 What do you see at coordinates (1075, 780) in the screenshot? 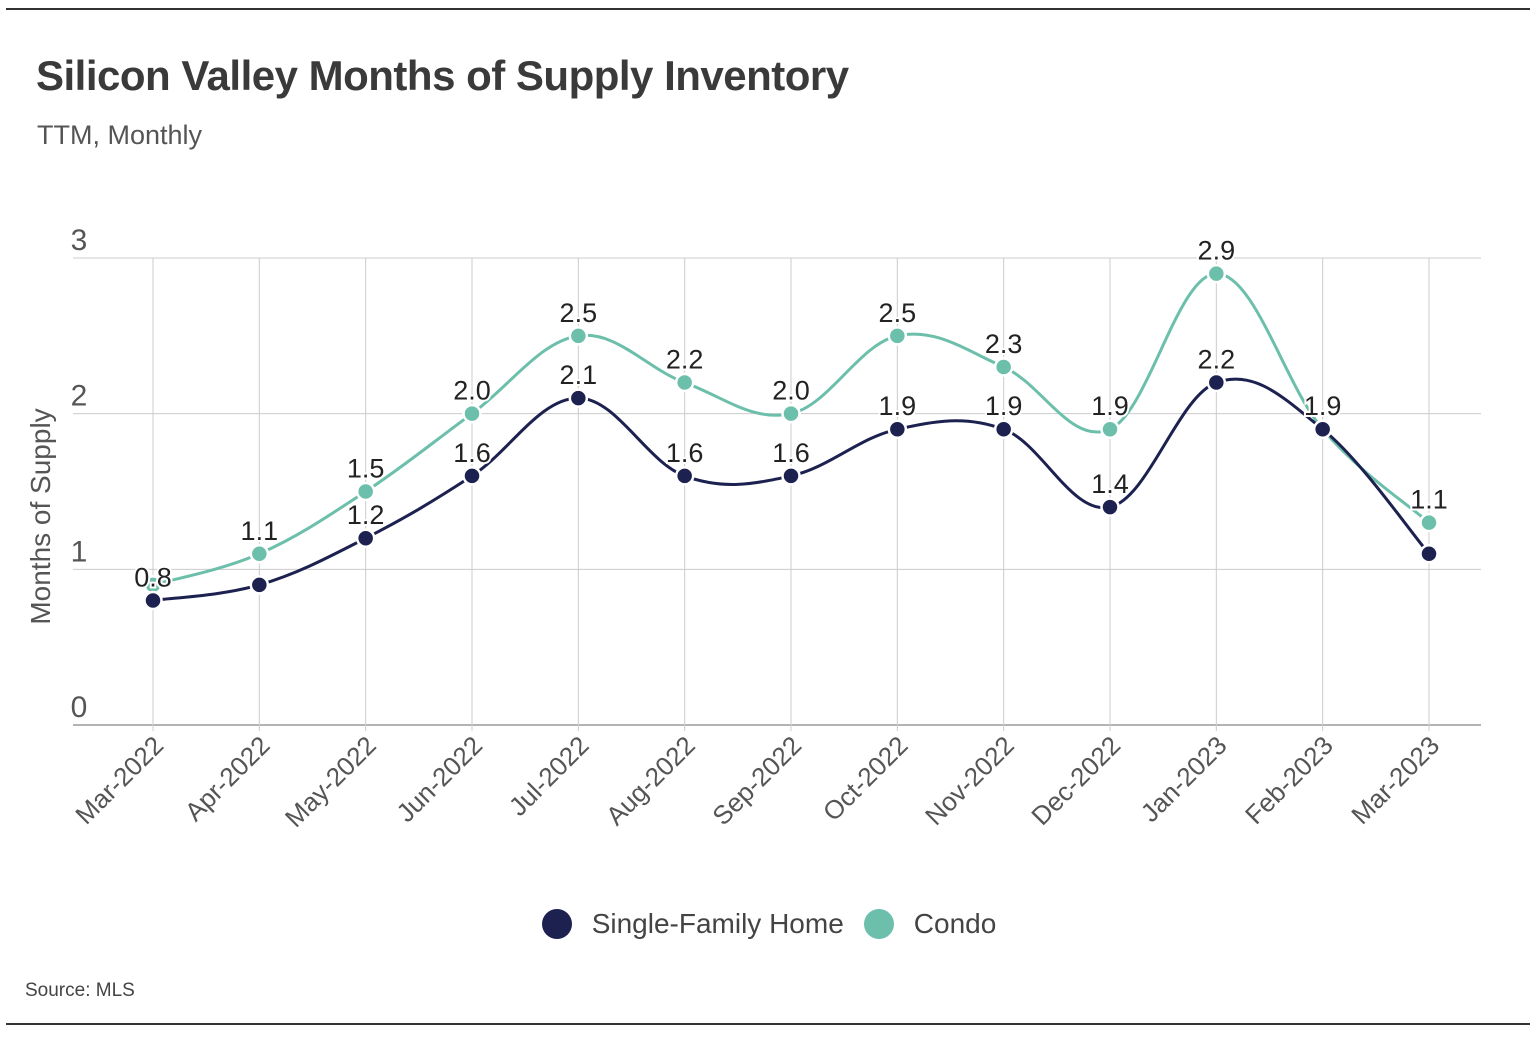
I see `x-tick-label: Dec-2022` at bounding box center [1075, 780].